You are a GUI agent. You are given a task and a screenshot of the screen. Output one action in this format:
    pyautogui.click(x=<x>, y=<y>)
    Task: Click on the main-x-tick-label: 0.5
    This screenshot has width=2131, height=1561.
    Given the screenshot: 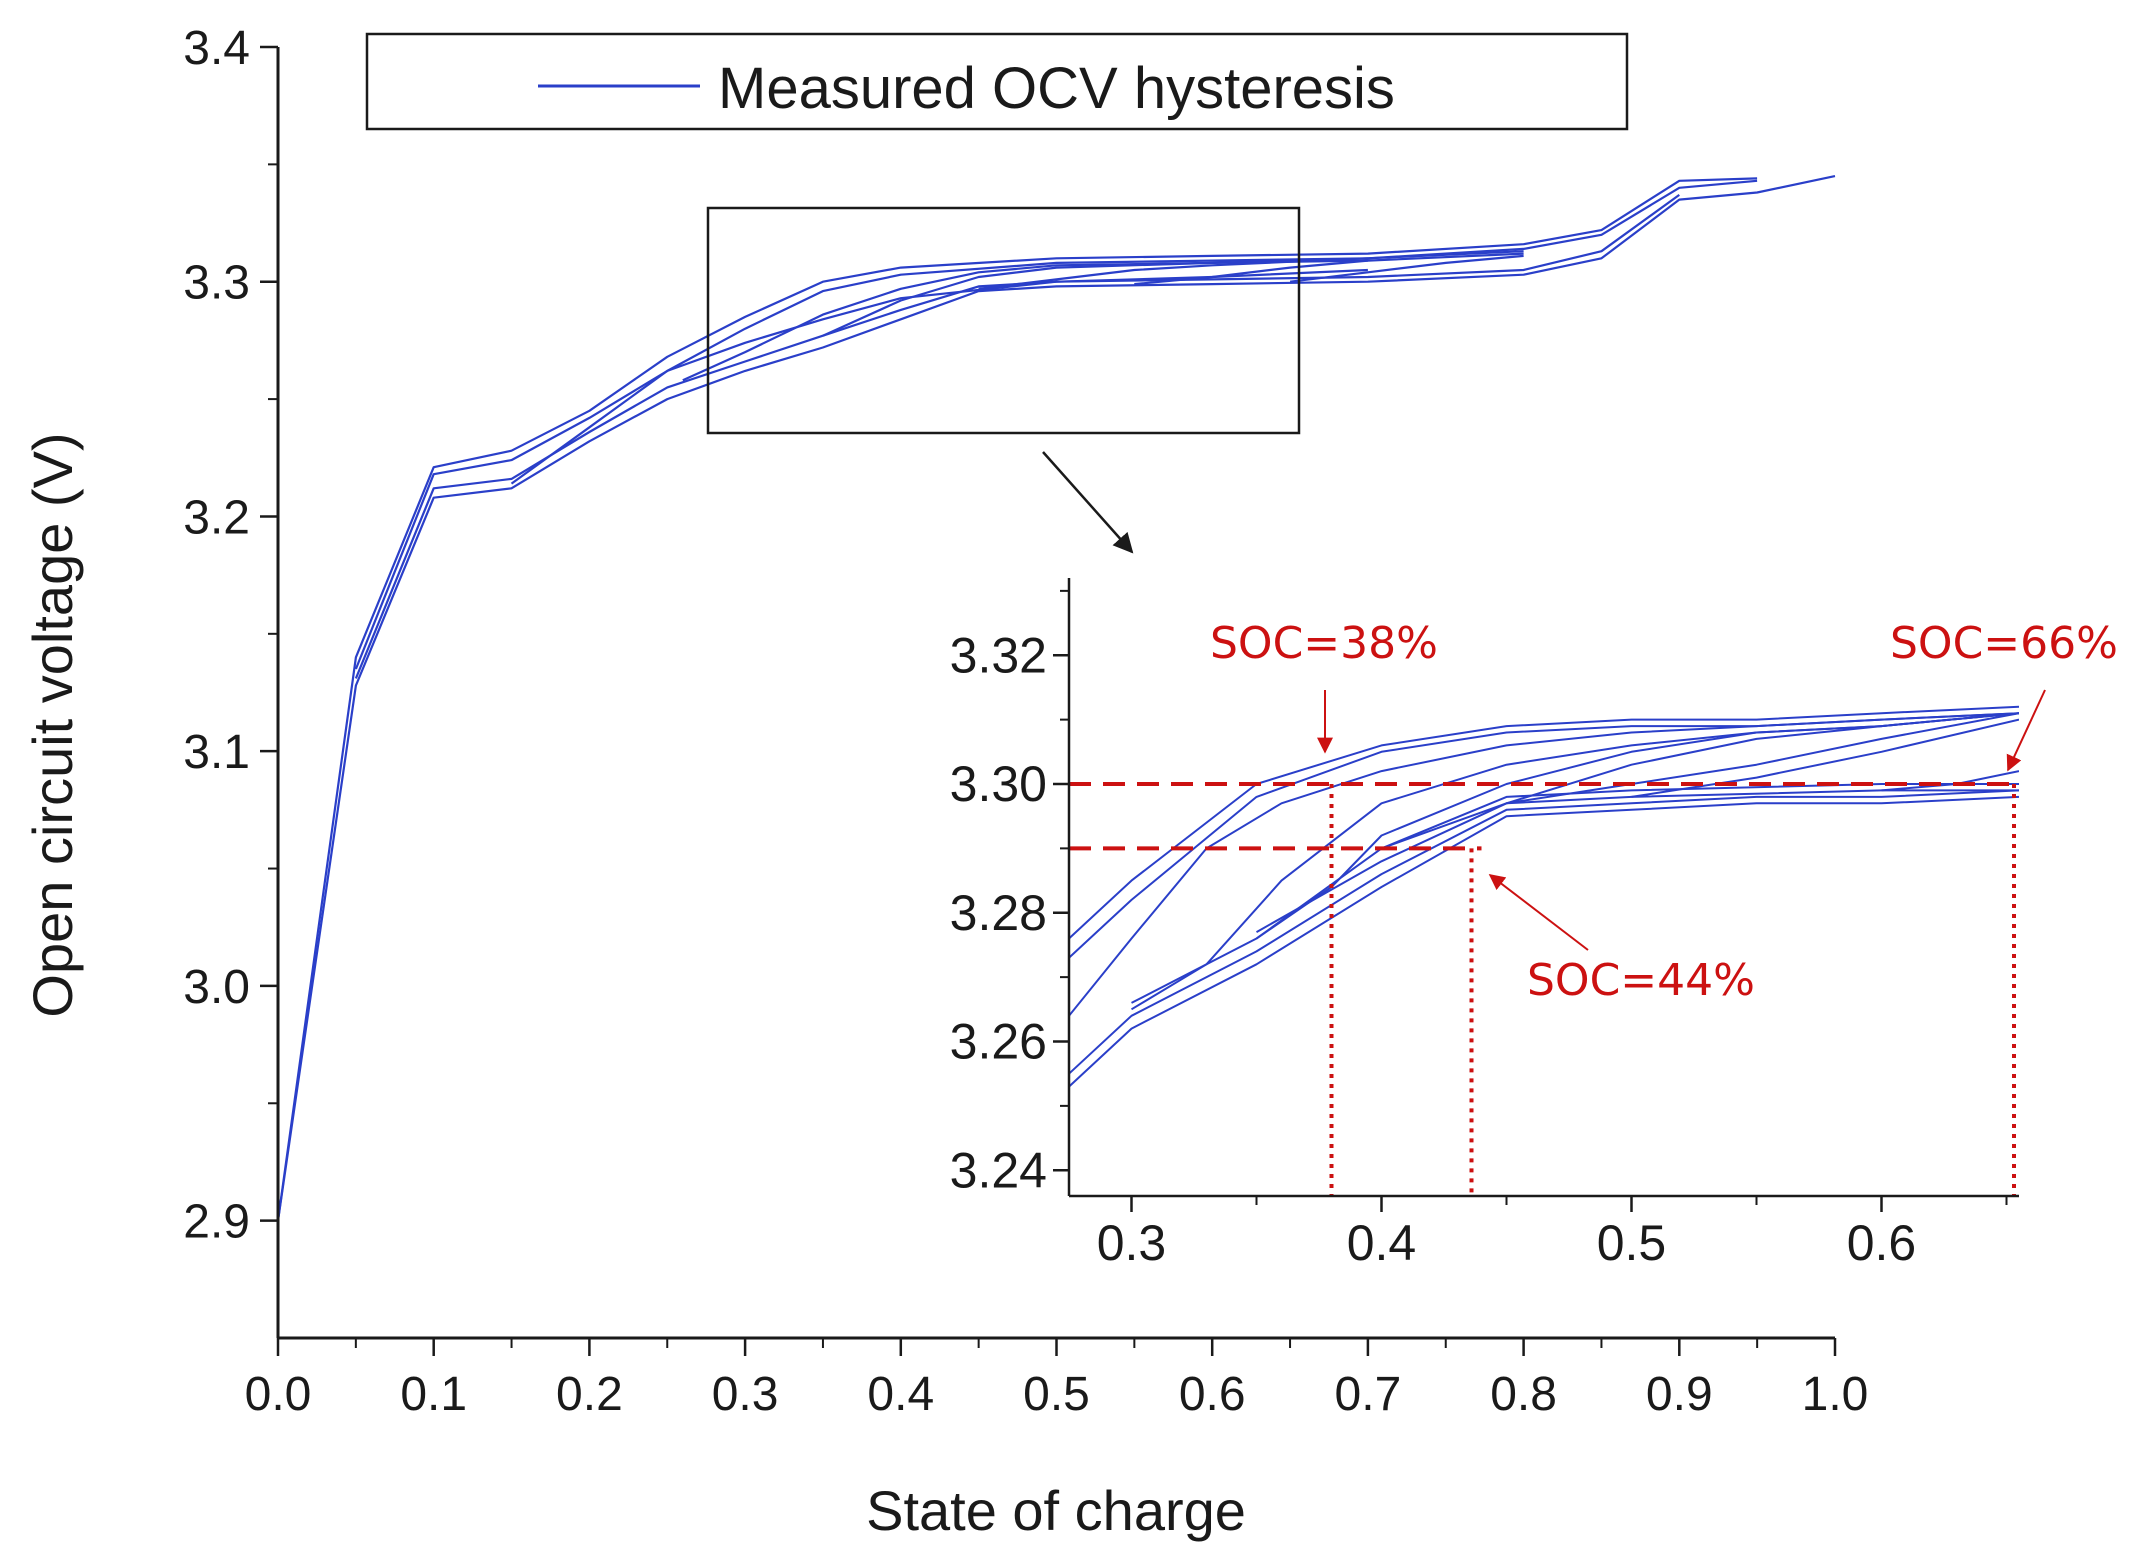 What is the action you would take?
    pyautogui.click(x=1056, y=1394)
    